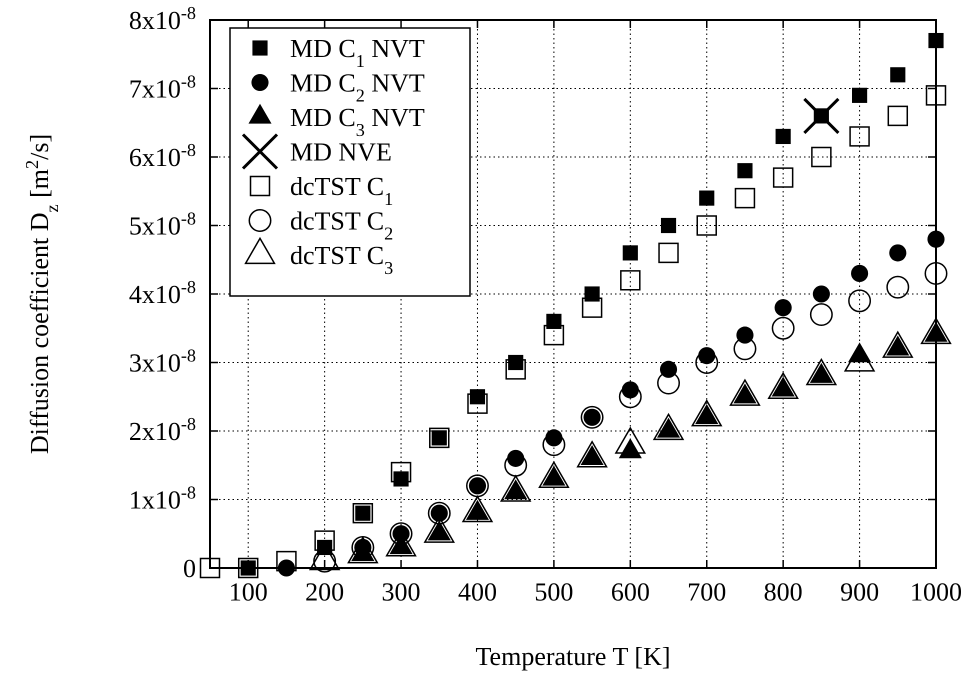 The height and width of the screenshot is (675, 979). Describe the element at coordinates (342, 225) in the screenshot. I see `legend-label: dcTST C$_{2}$` at that location.